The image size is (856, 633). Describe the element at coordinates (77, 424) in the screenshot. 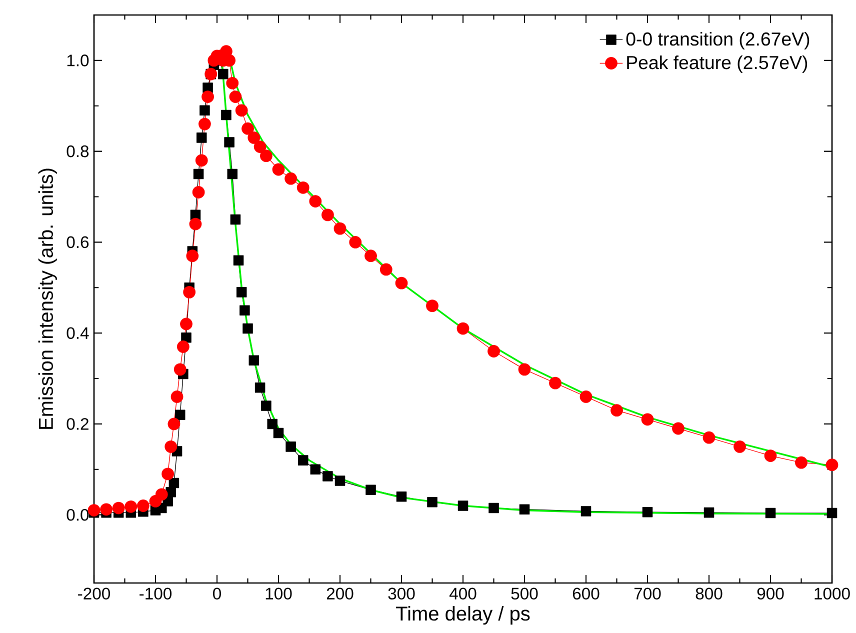

I see `y-tick-label: 0.2` at that location.